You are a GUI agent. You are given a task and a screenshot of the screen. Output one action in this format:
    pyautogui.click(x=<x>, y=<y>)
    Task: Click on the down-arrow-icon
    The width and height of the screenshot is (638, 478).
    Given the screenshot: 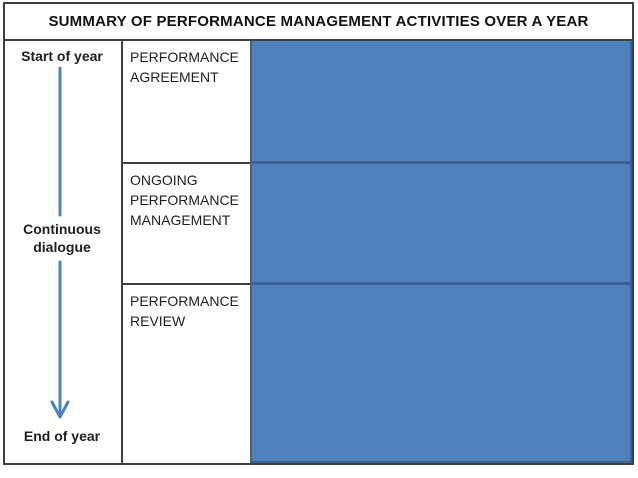 What is the action you would take?
    pyautogui.click(x=60, y=242)
    